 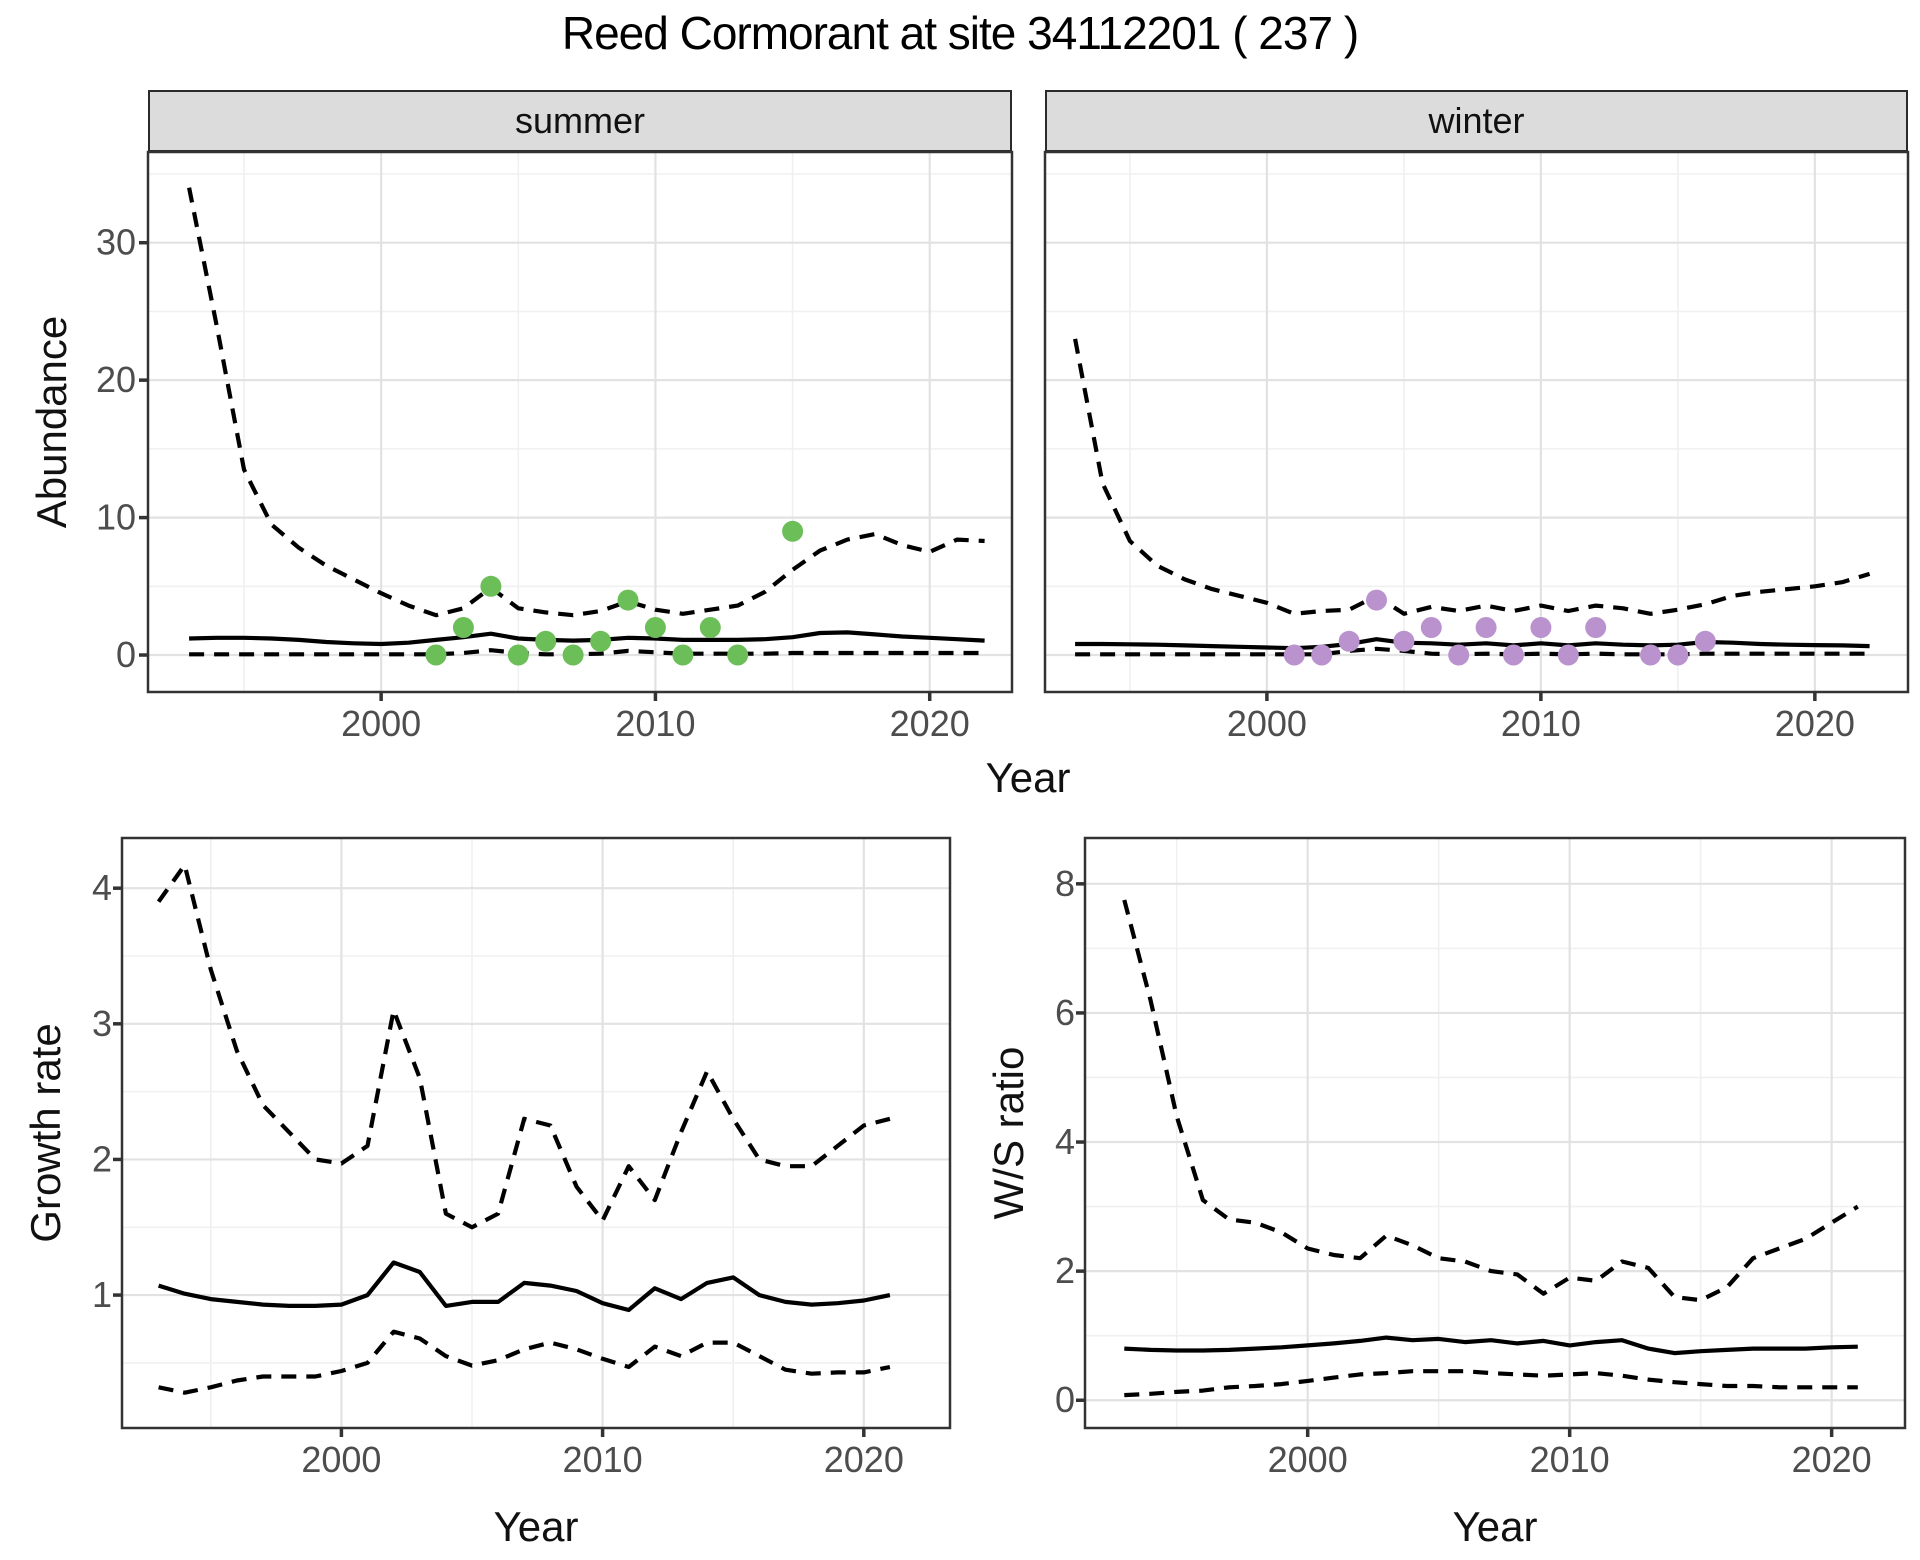 What do you see at coordinates (960, 33) in the screenshot?
I see `plot-title: Reed Cormorant at site 34112201 ( 237 )` at bounding box center [960, 33].